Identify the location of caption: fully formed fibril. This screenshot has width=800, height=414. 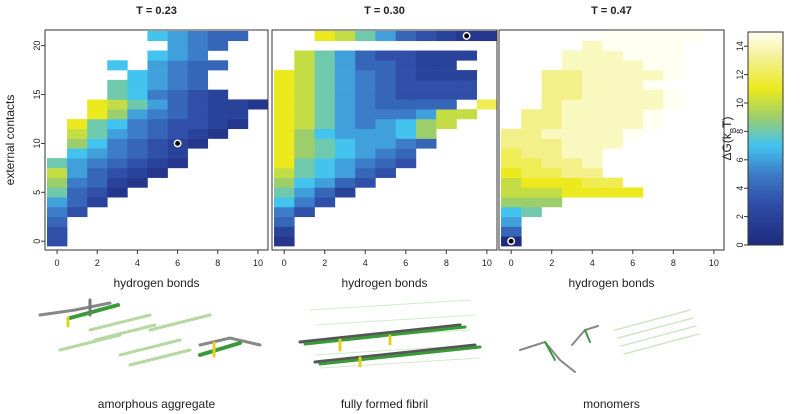
(384, 404).